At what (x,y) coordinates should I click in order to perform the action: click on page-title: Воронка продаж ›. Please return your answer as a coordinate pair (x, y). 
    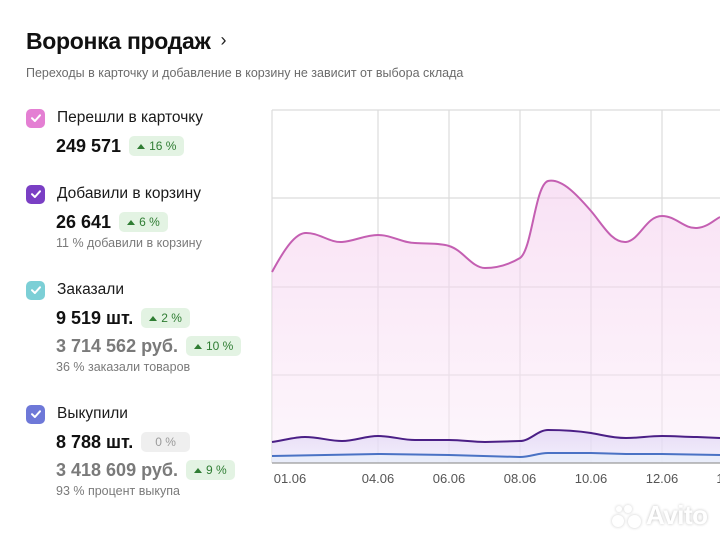
    Looking at the image, I should click on (126, 41).